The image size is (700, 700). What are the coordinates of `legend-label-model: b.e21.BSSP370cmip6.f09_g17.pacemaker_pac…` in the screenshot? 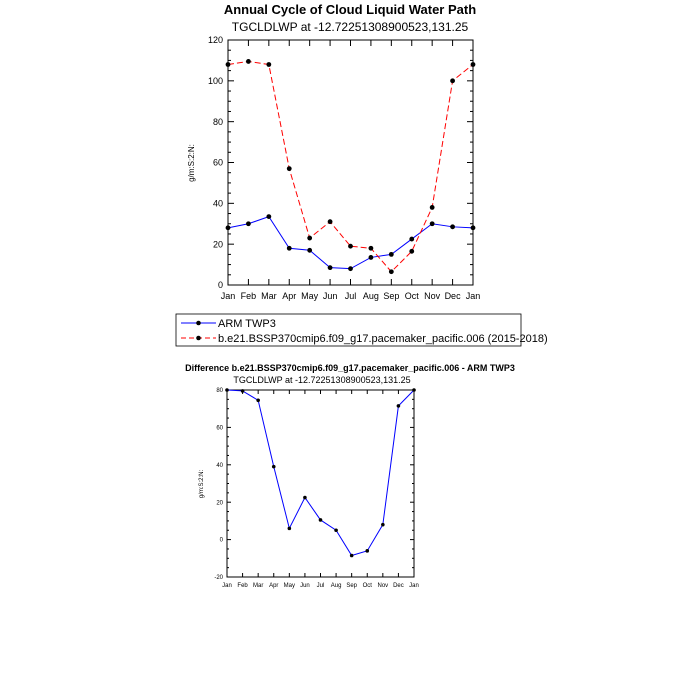 It's located at (383, 339).